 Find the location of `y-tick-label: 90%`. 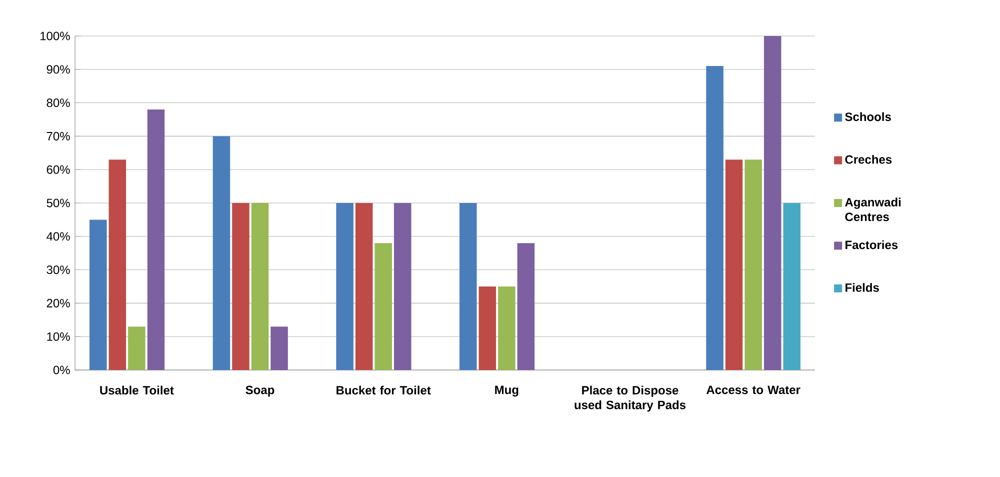

y-tick-label: 90% is located at coordinates (58, 69).